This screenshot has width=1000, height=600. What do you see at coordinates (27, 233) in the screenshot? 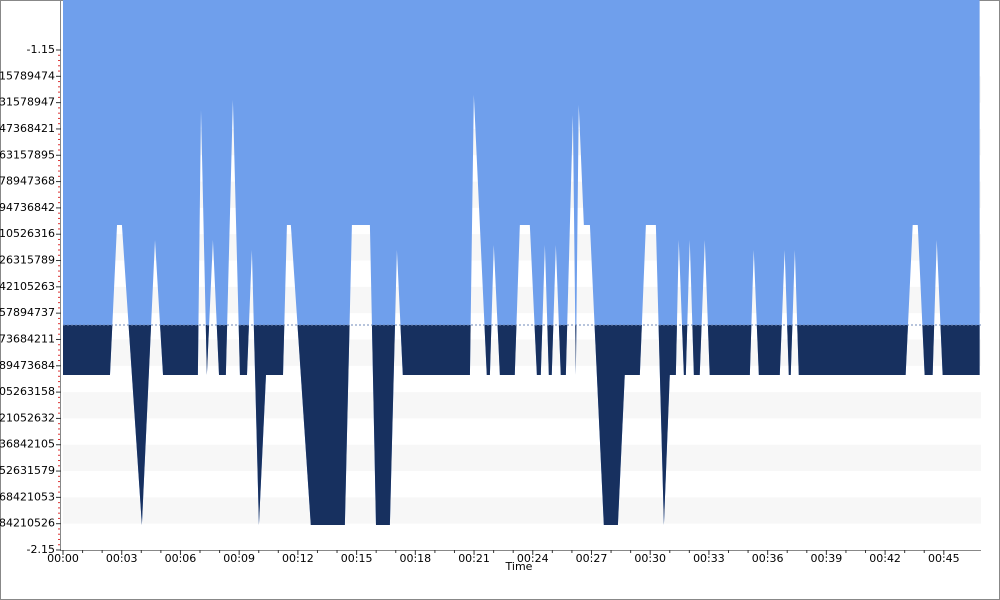
I see `y-tick-label: -1.5184210526316` at bounding box center [27, 233].